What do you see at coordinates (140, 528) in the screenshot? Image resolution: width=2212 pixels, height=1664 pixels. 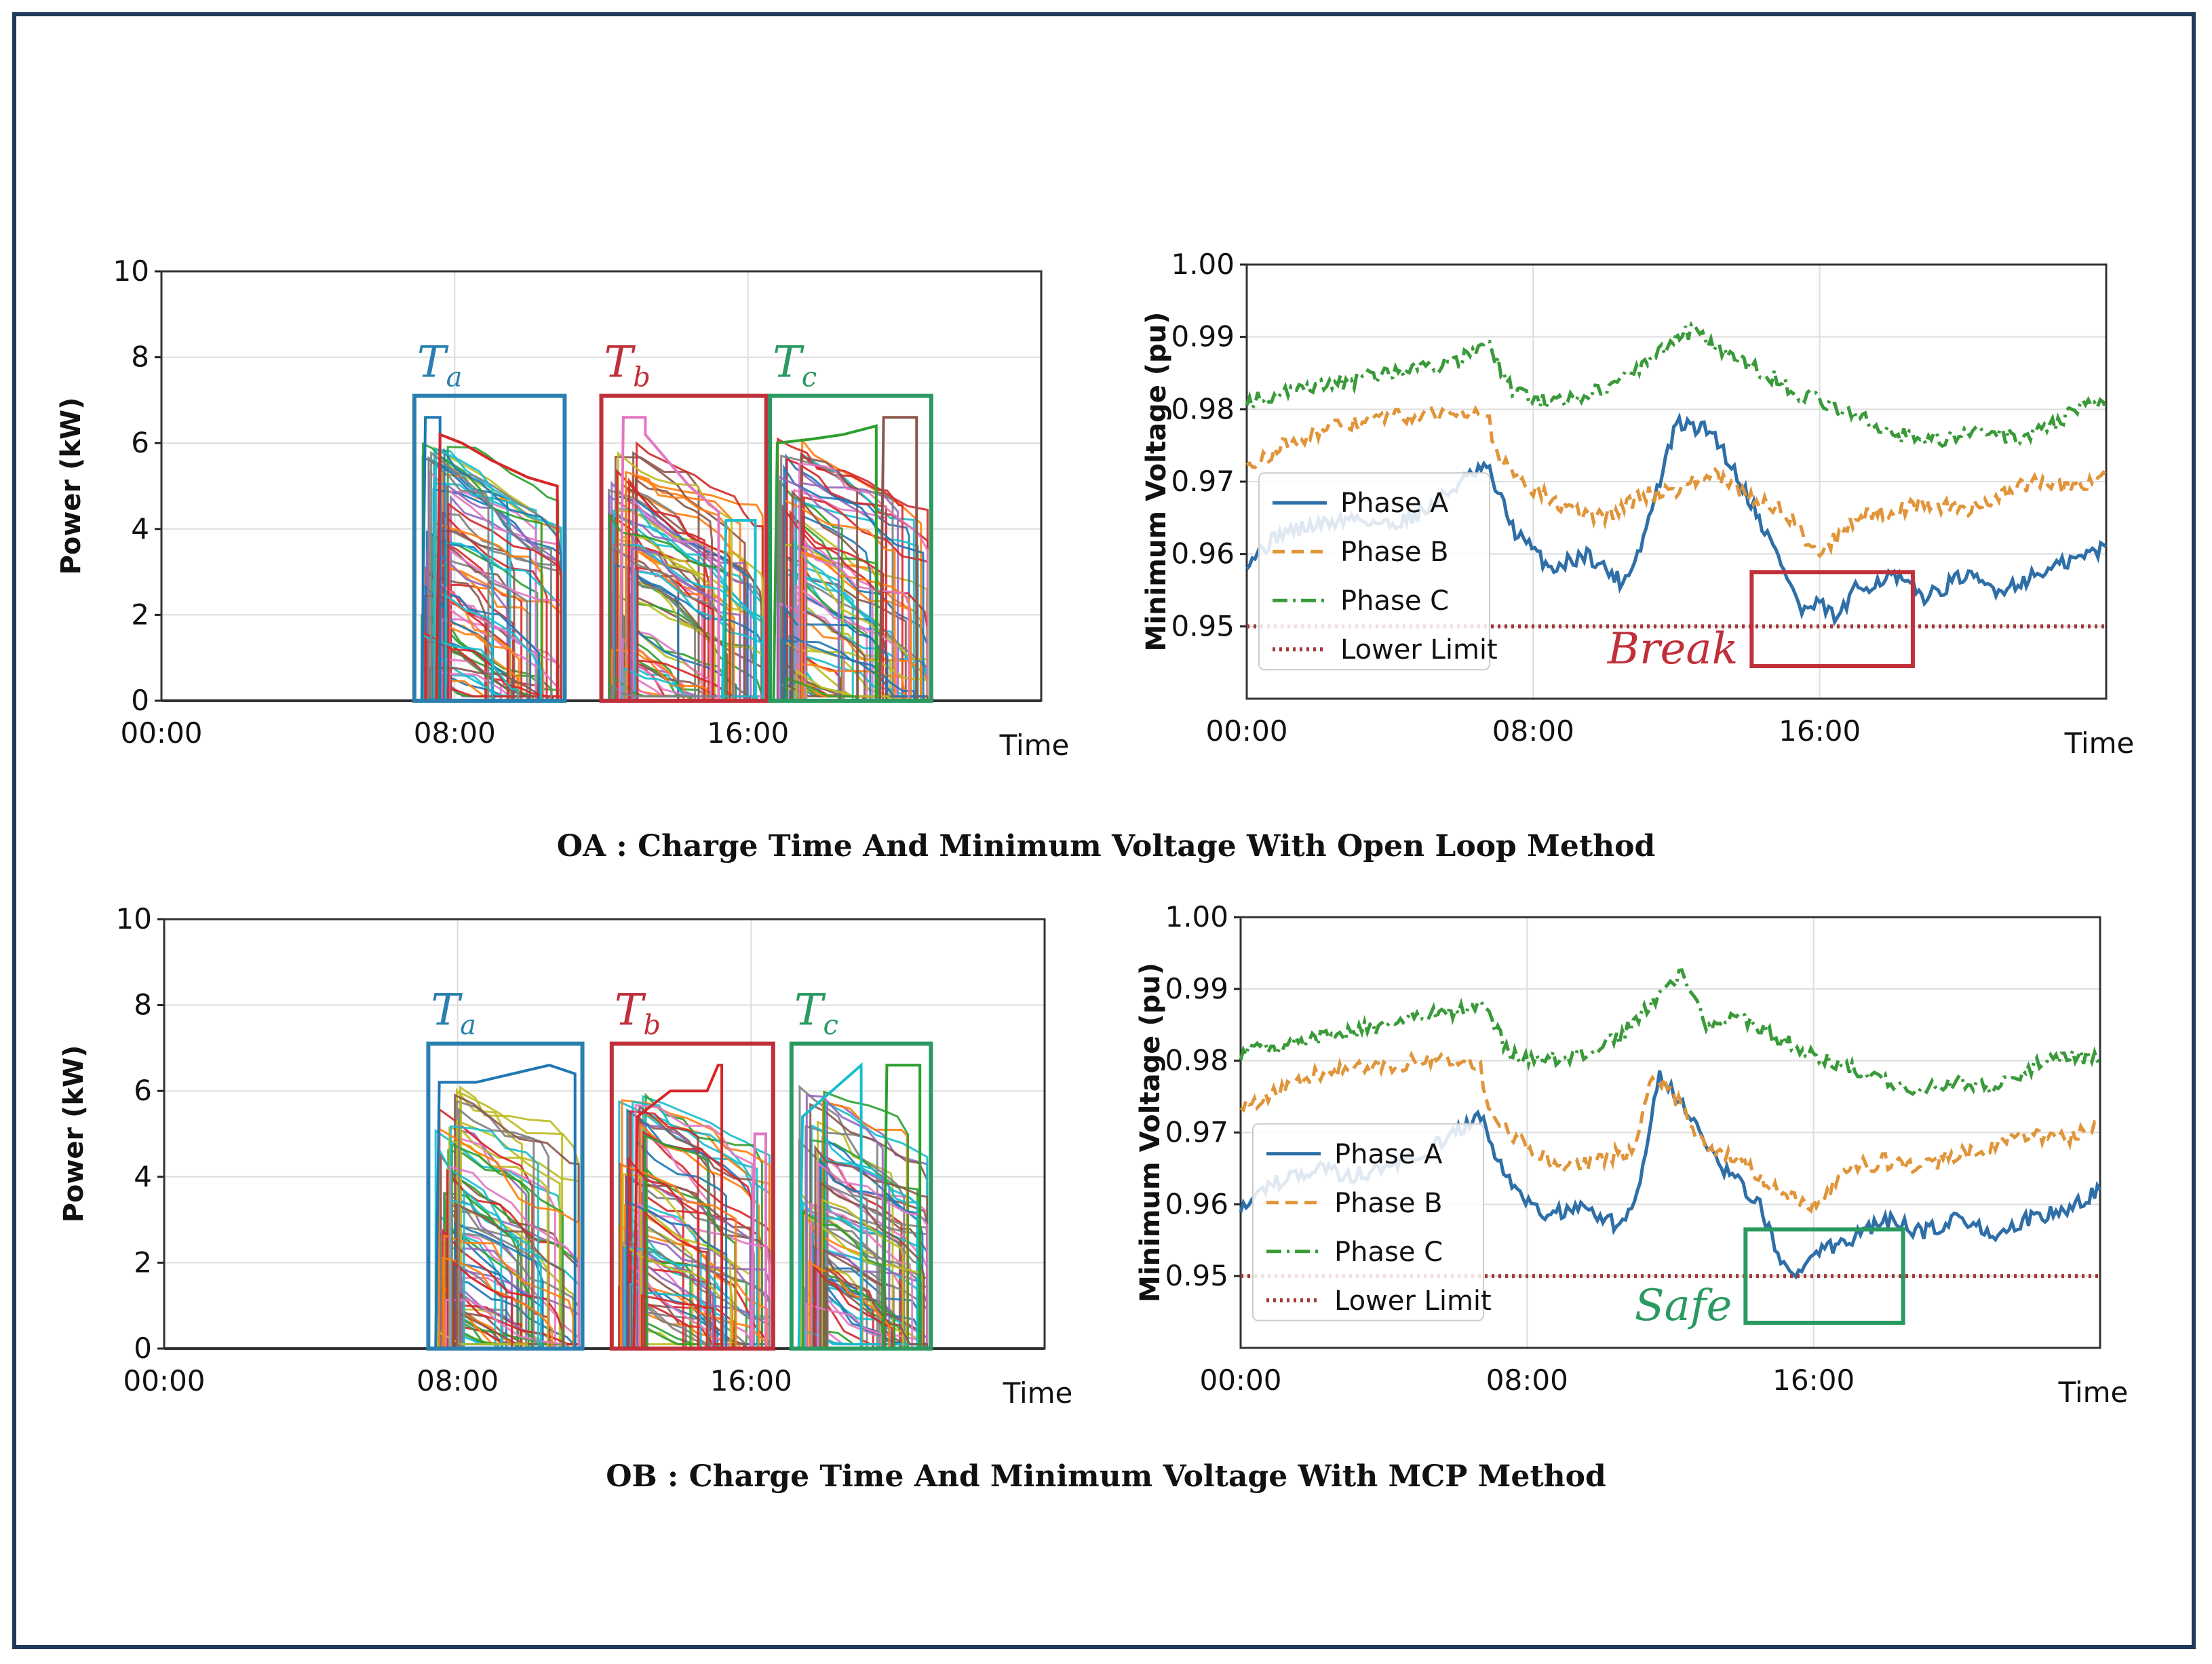 I see `y-tick-label: 4` at bounding box center [140, 528].